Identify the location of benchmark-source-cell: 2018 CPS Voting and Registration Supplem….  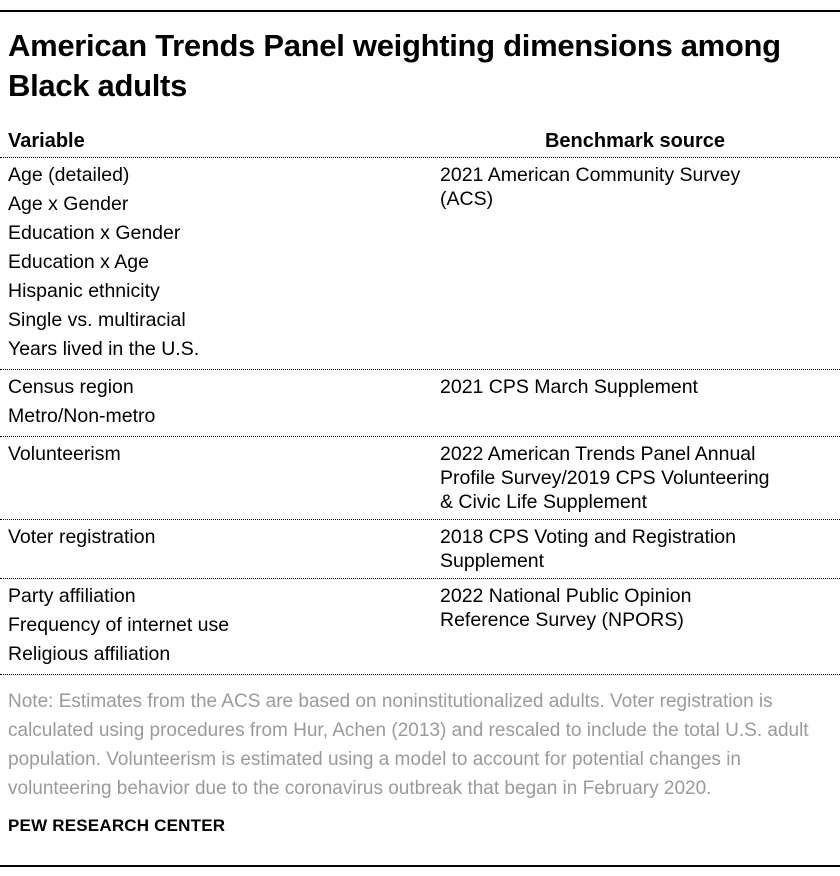
(588, 549).